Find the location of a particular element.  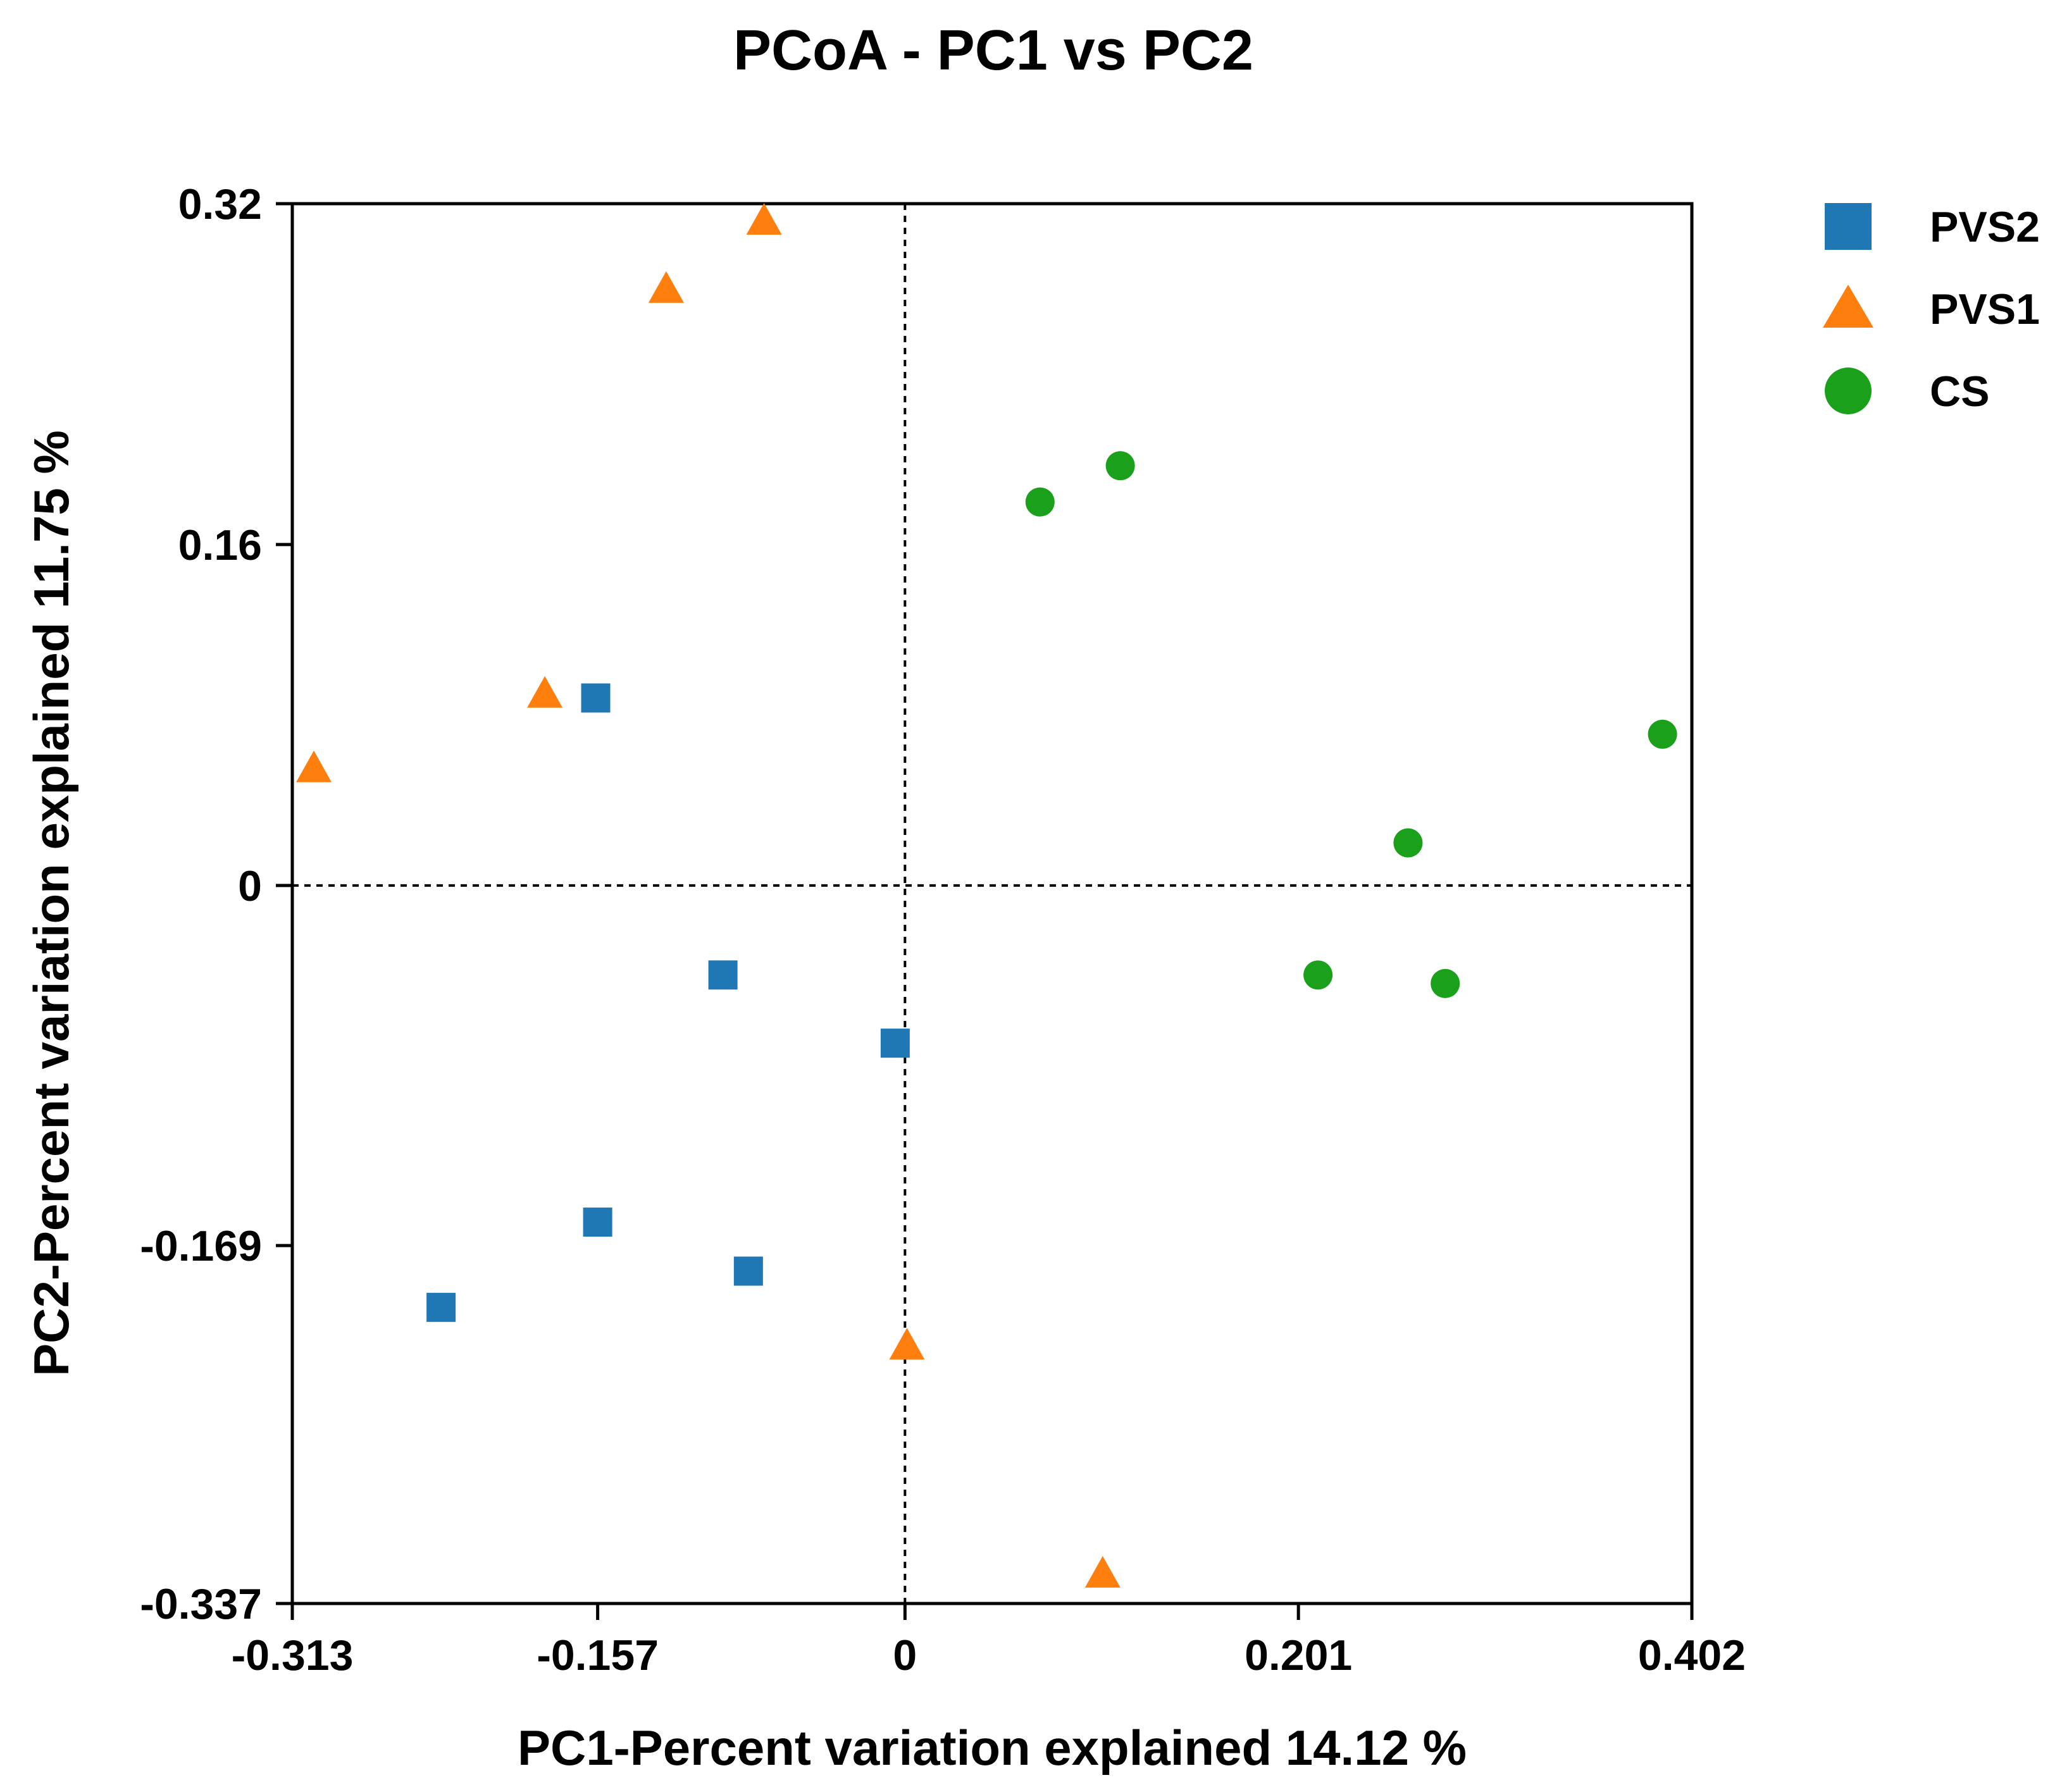

x-axis-label: PC1-Percent variation explained 14.12 % is located at coordinates (992, 1748).